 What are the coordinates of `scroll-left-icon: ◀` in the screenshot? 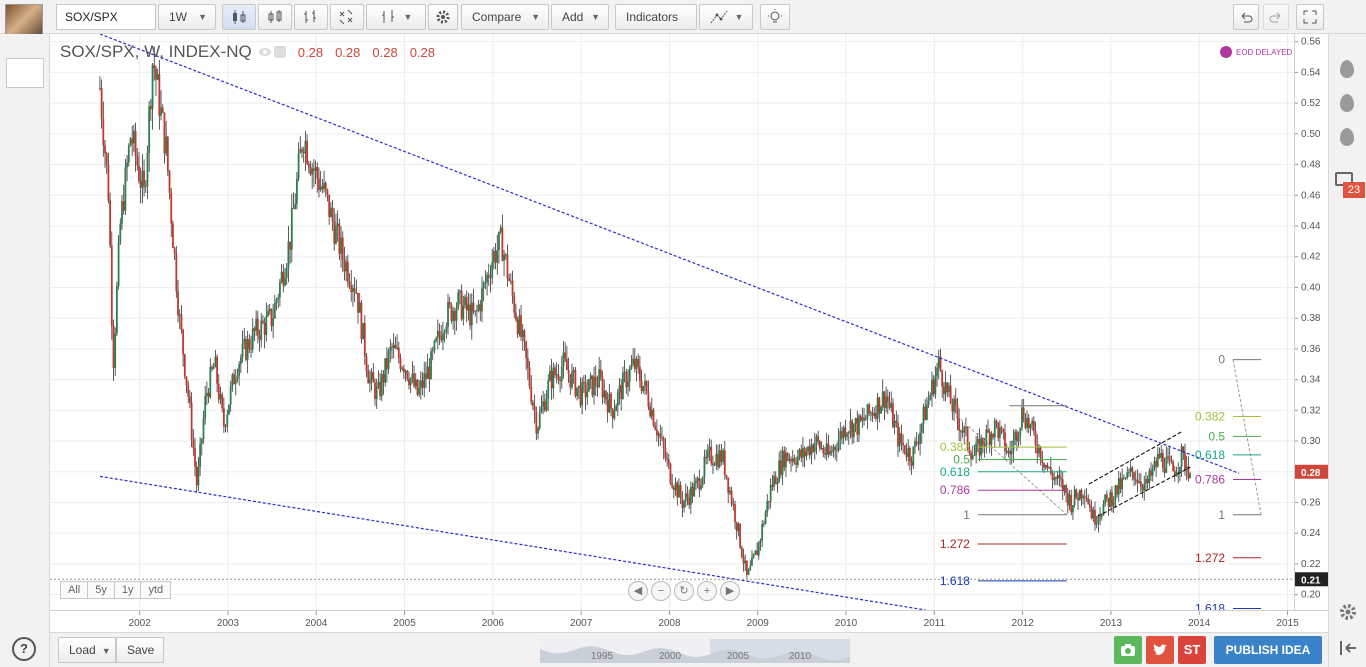 It's located at (638, 591).